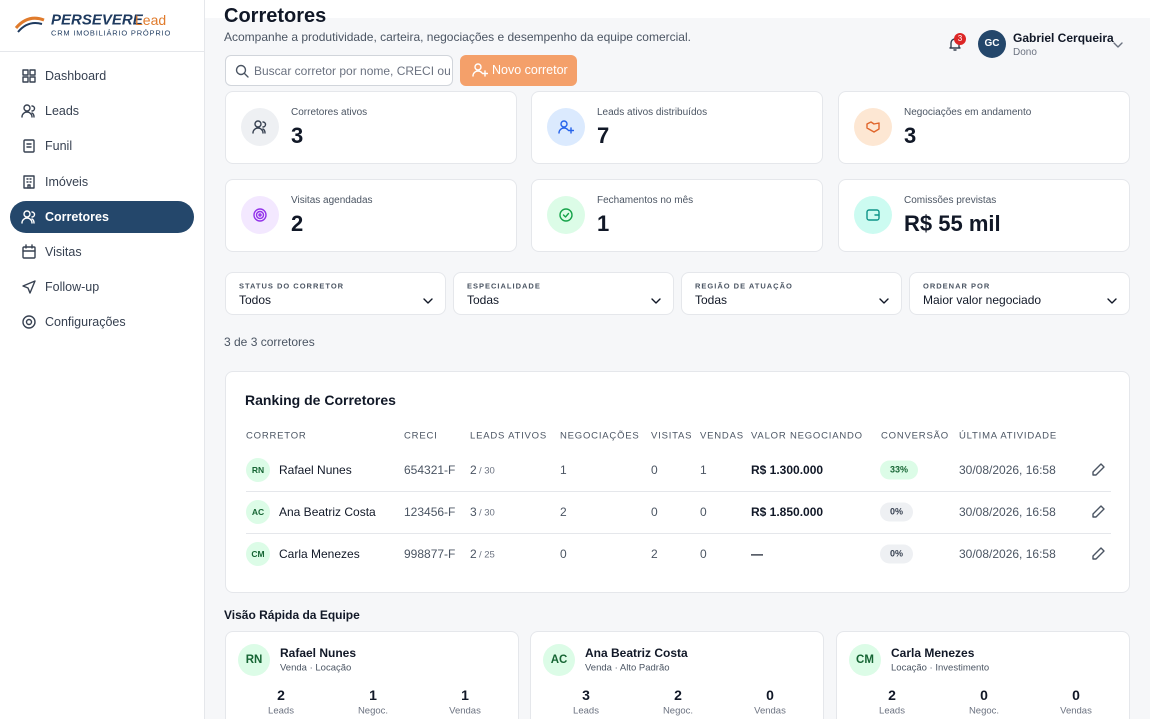 This screenshot has height=719, width=1150. What do you see at coordinates (586, 695) in the screenshot?
I see `team-stat-value: 3` at bounding box center [586, 695].